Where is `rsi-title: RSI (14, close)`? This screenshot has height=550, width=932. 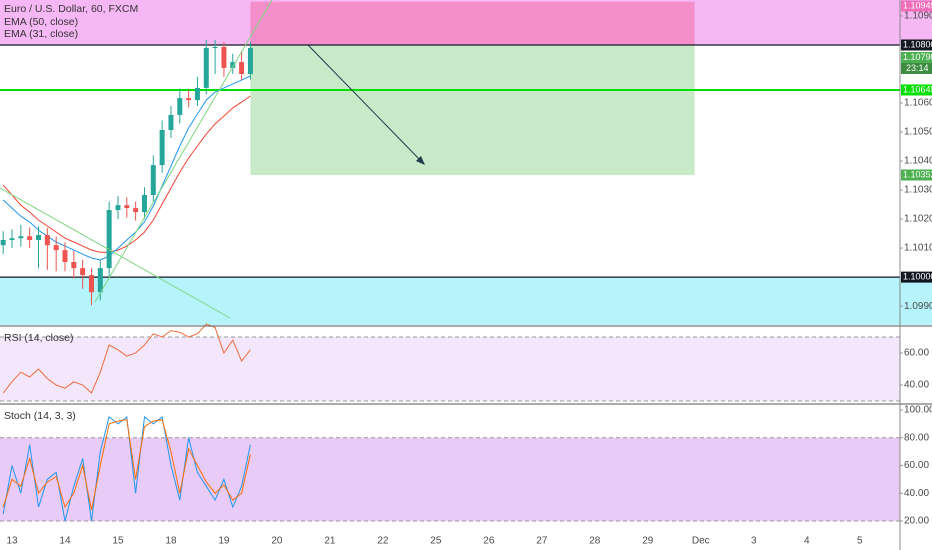 rsi-title: RSI (14, close) is located at coordinates (38, 338).